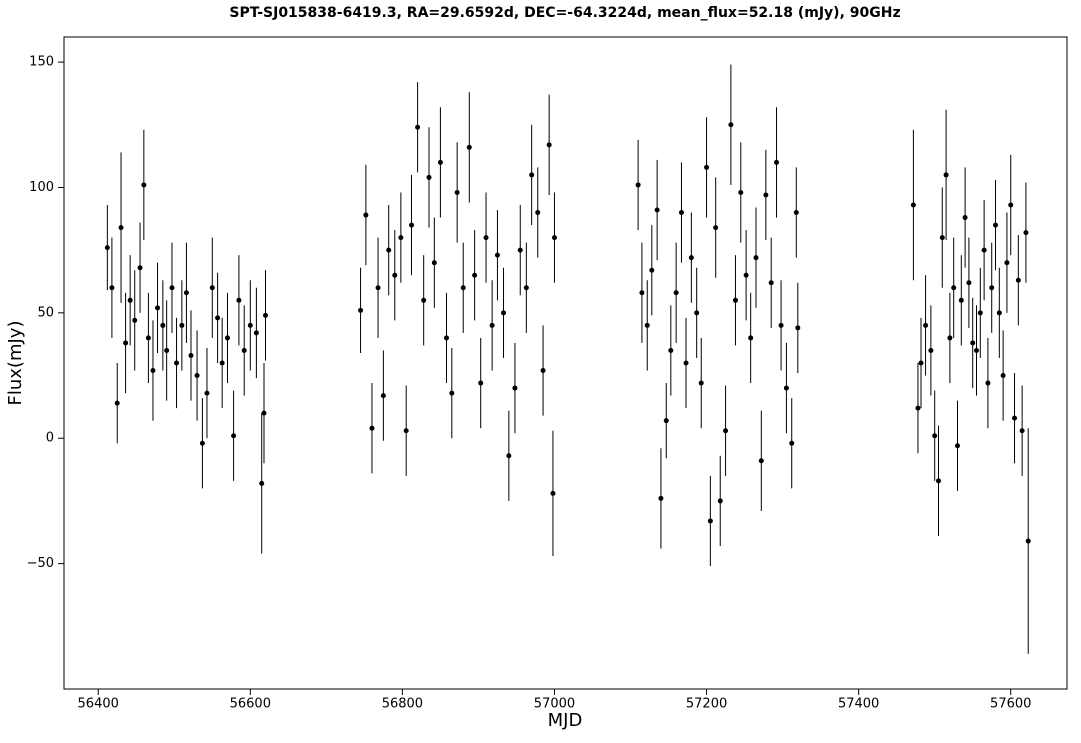 The height and width of the screenshot is (743, 1081). What do you see at coordinates (858, 704) in the screenshot?
I see `x-tick-label: 57400` at bounding box center [858, 704].